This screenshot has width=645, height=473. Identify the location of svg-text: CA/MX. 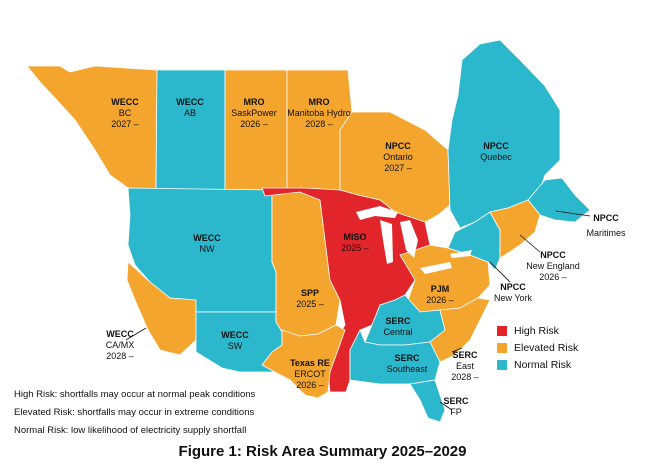
(120, 345).